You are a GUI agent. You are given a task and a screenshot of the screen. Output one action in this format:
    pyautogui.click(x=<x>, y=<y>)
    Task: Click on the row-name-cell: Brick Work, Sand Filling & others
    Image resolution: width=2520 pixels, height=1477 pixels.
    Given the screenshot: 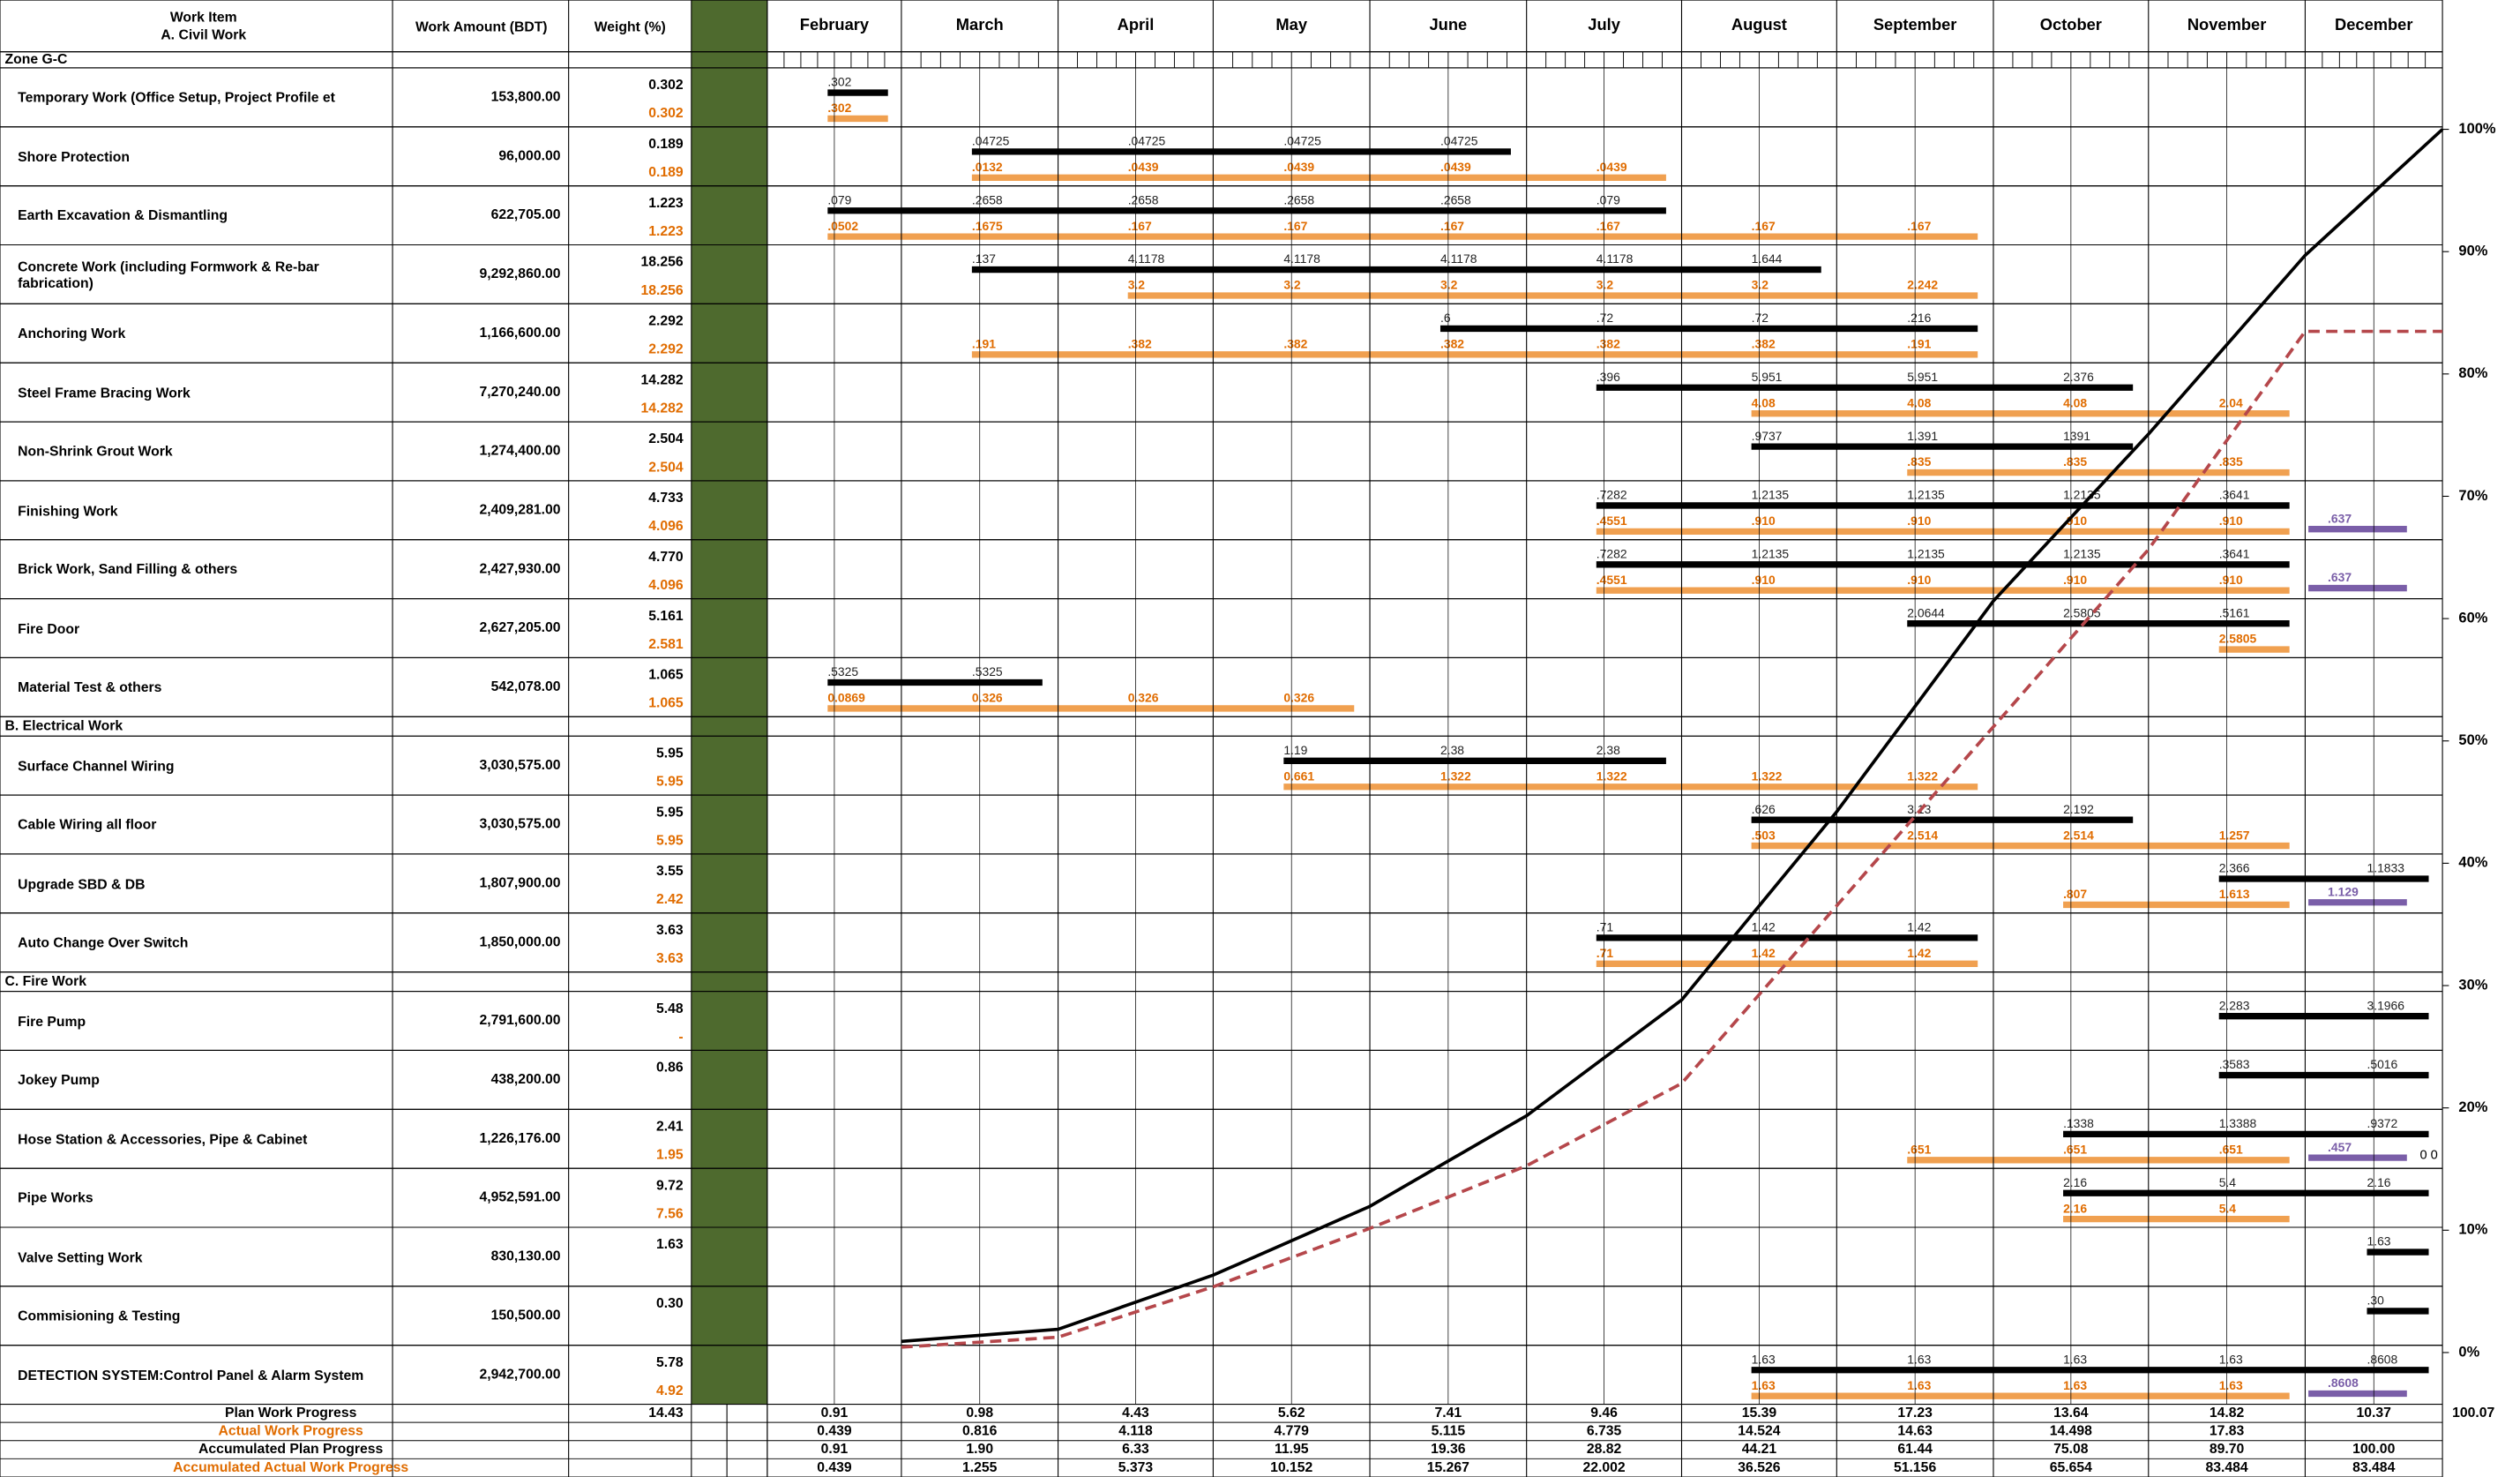 What is the action you would take?
    pyautogui.click(x=127, y=569)
    